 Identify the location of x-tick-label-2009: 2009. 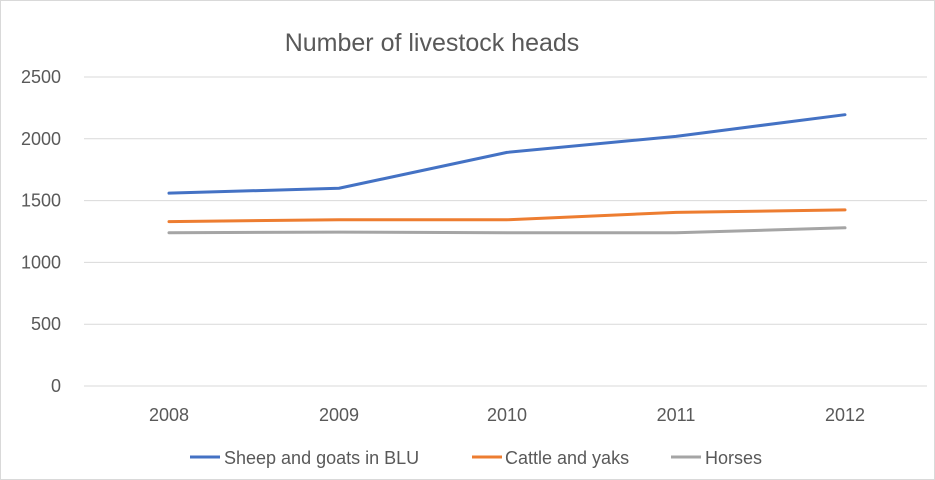
(339, 415).